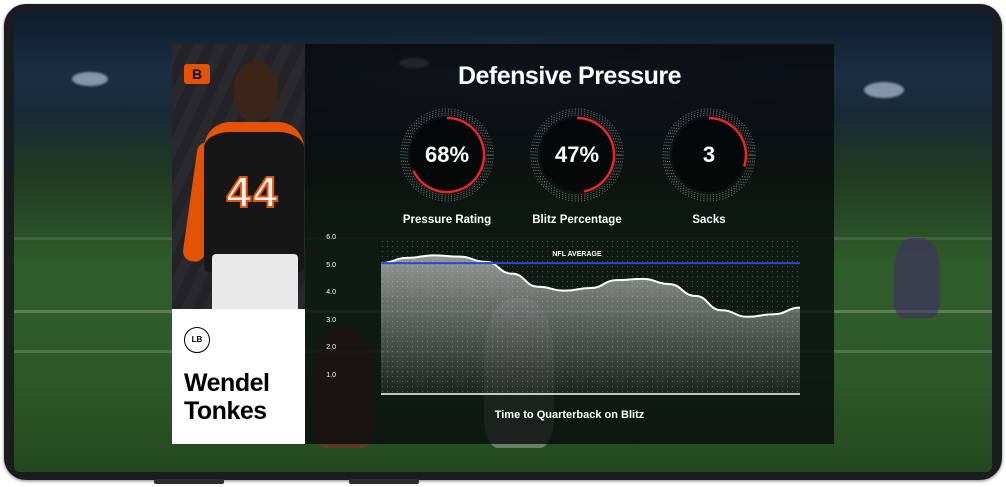 The height and width of the screenshot is (487, 1006). What do you see at coordinates (331, 237) in the screenshot?
I see `y-tick-label: 6.0` at bounding box center [331, 237].